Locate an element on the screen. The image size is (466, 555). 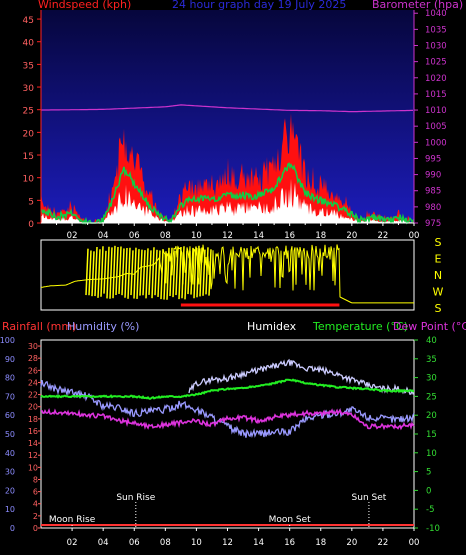
barometer-tick-label: 980 is located at coordinates (433, 208).